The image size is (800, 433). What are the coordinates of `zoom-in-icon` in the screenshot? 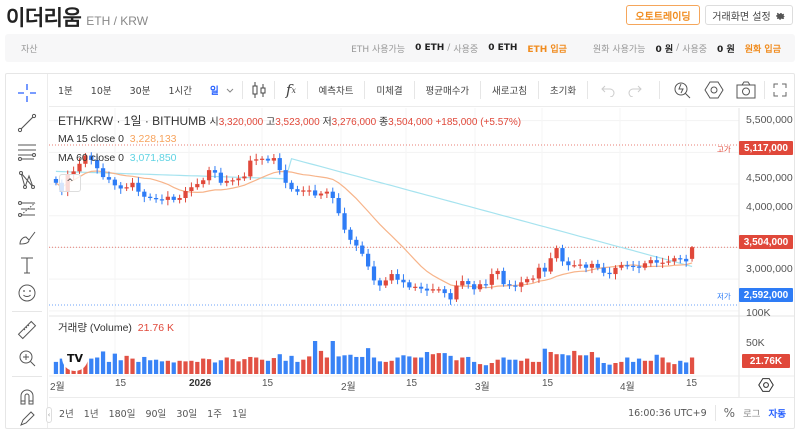 It's located at (27, 358).